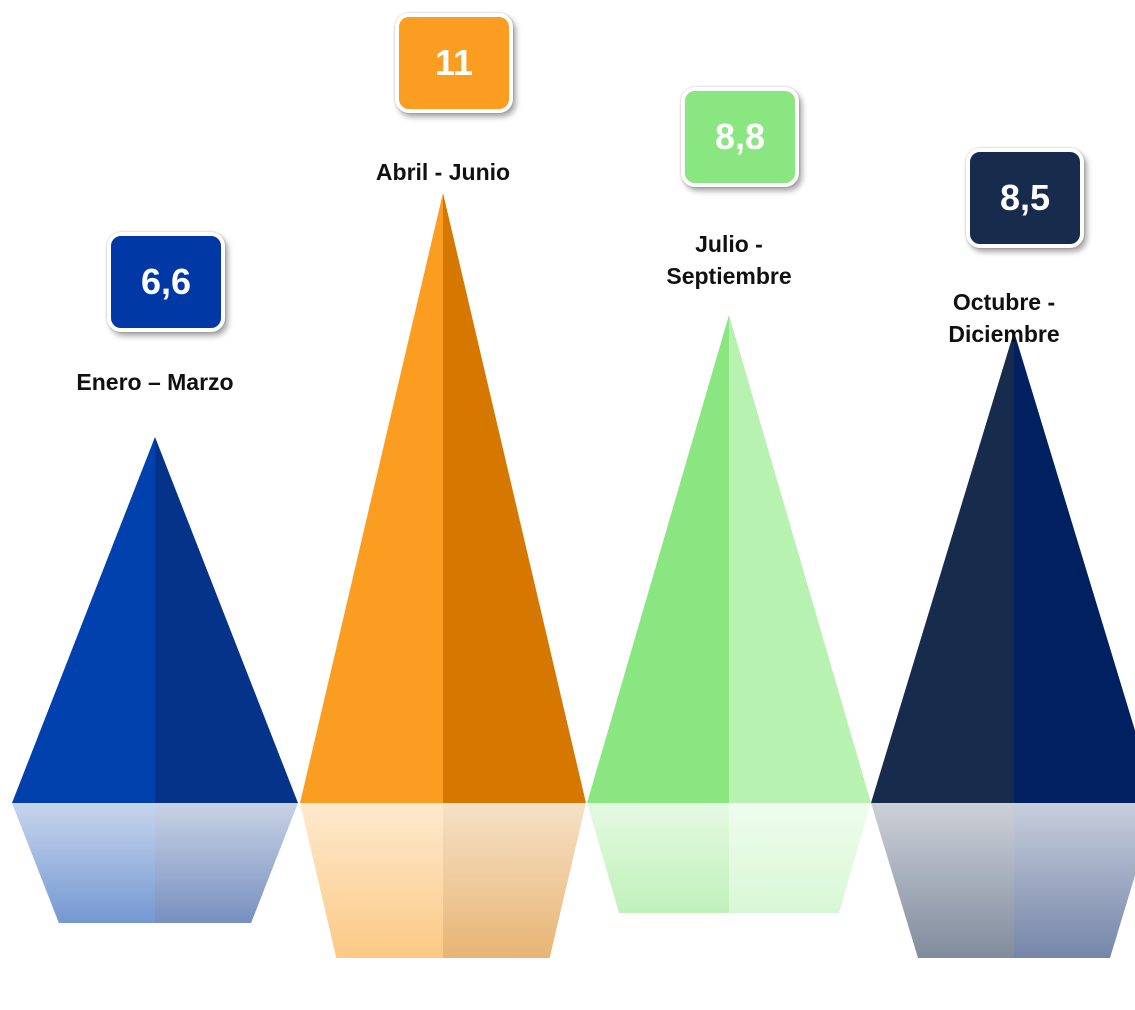 This screenshot has height=1010, width=1135. What do you see at coordinates (729, 260) in the screenshot?
I see `category-label-3: Julio - Septiembre` at bounding box center [729, 260].